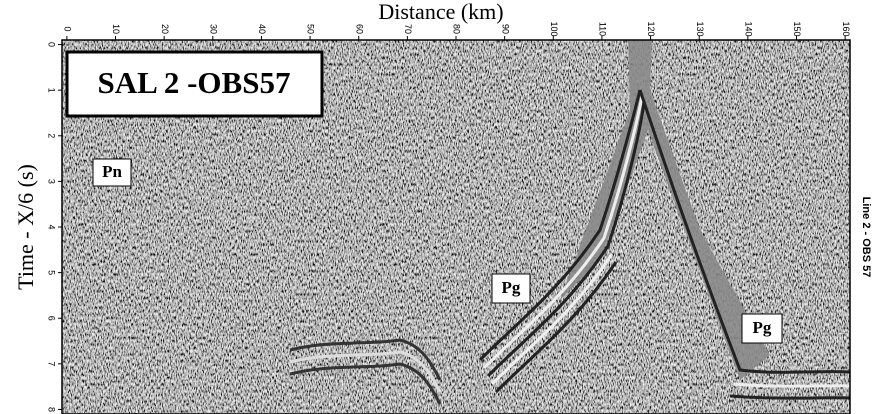 This screenshot has height=414, width=878. What do you see at coordinates (52, 409) in the screenshot?
I see `y-tick-label: 8` at bounding box center [52, 409].